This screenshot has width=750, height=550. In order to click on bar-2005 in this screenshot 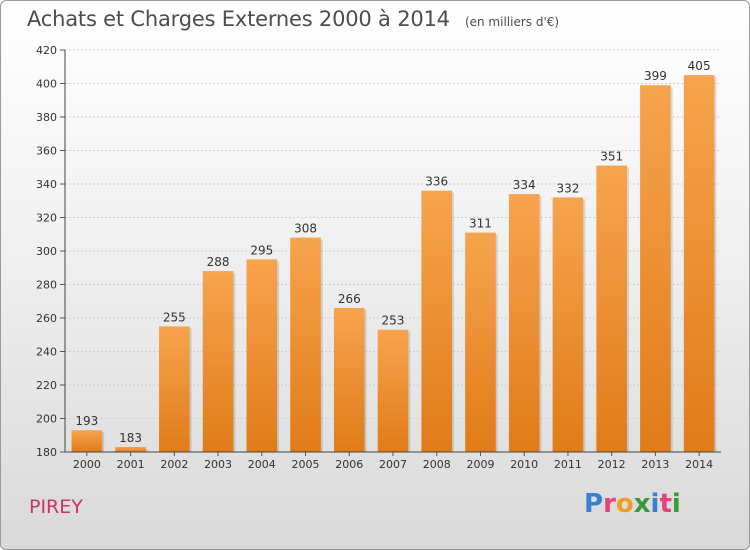, I will do `click(305, 344)`.